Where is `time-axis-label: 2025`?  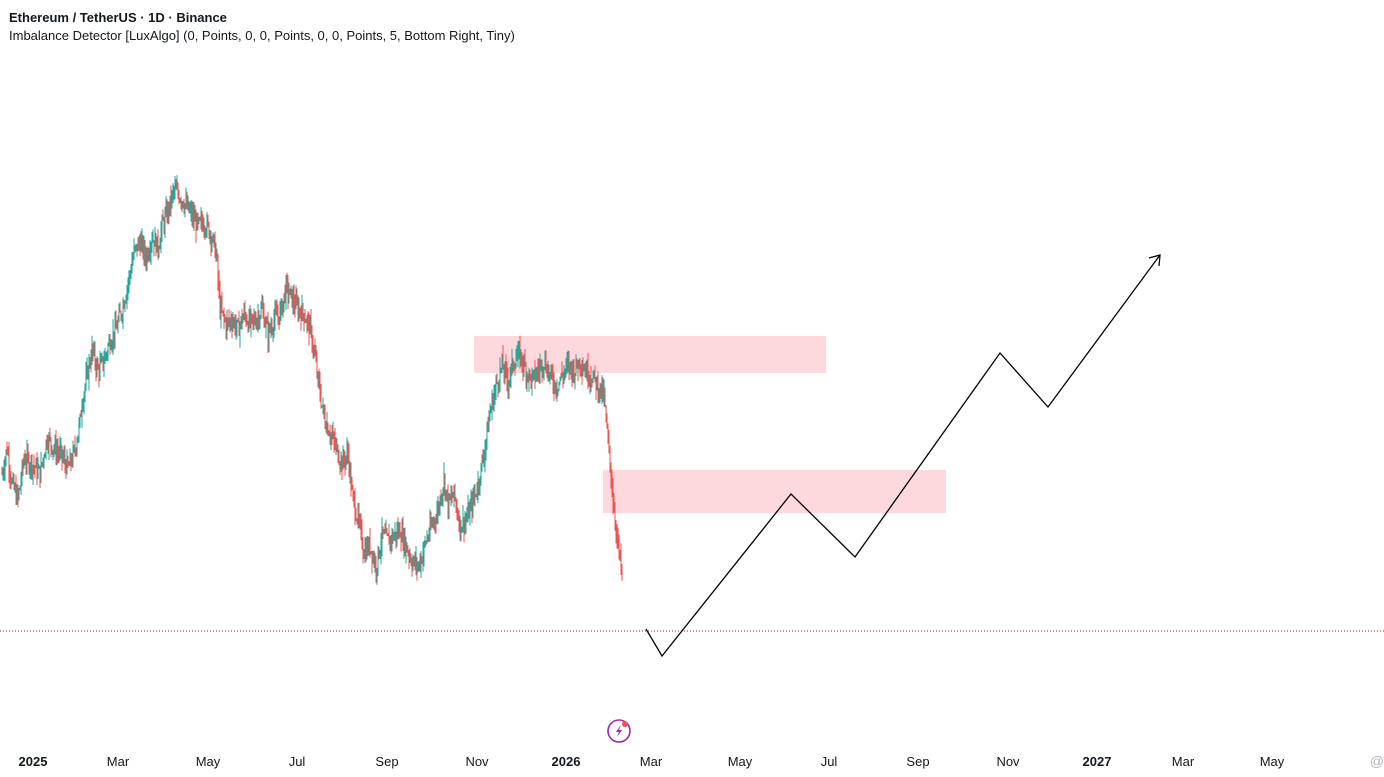 time-axis-label: 2025 is located at coordinates (33, 761).